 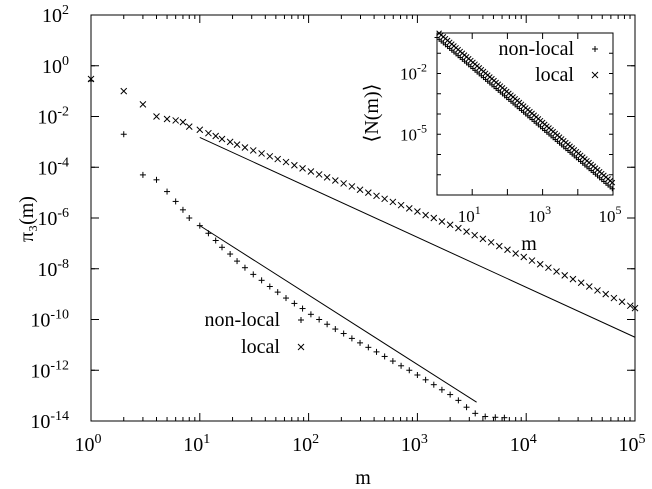 What do you see at coordinates (525, 114) in the screenshot?
I see `inset-plot-frame` at bounding box center [525, 114].